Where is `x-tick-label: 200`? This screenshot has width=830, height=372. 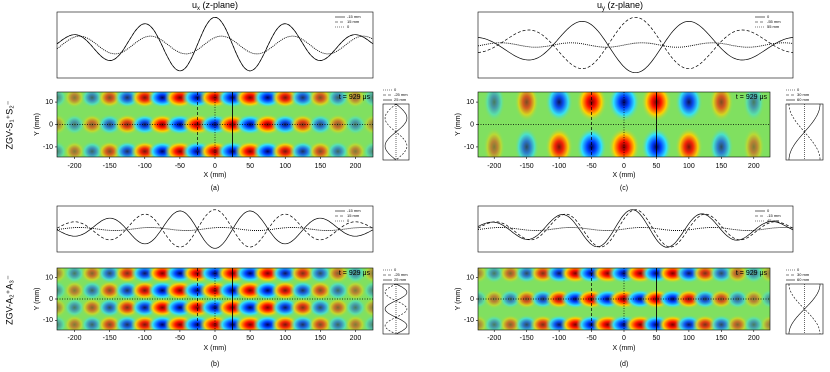 x-tick-label: 200 is located at coordinates (754, 166).